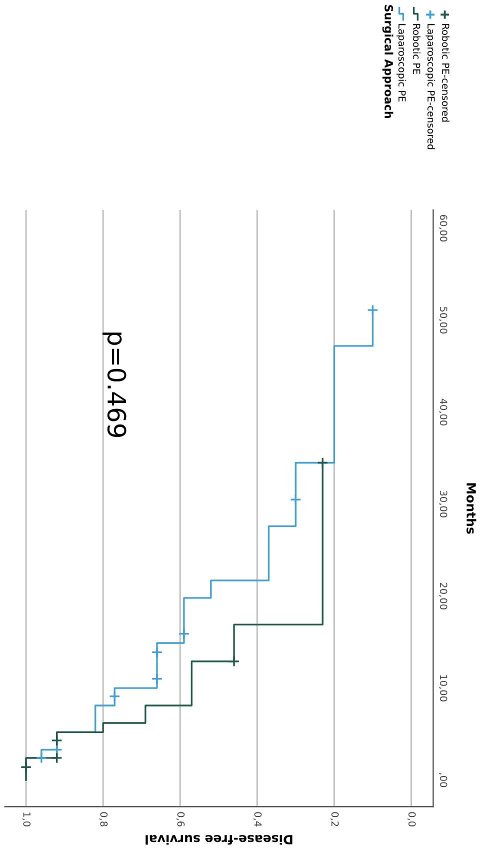 The width and height of the screenshot is (484, 860). What do you see at coordinates (334, 819) in the screenshot?
I see `x-tick-label: 0,2` at bounding box center [334, 819].